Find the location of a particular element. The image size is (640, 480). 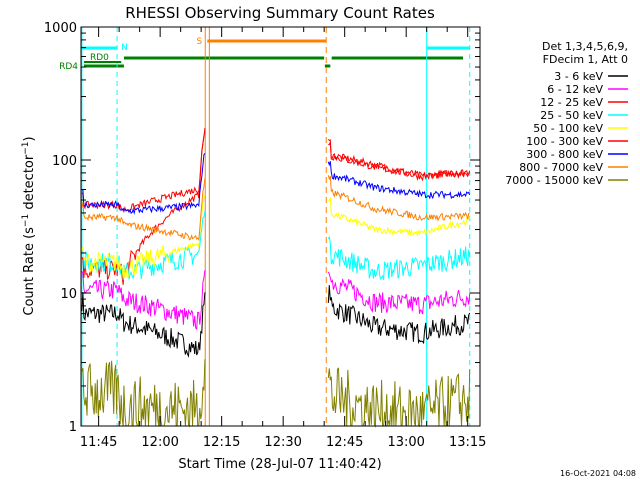

saa-flag-label: S is located at coordinates (200, 42).